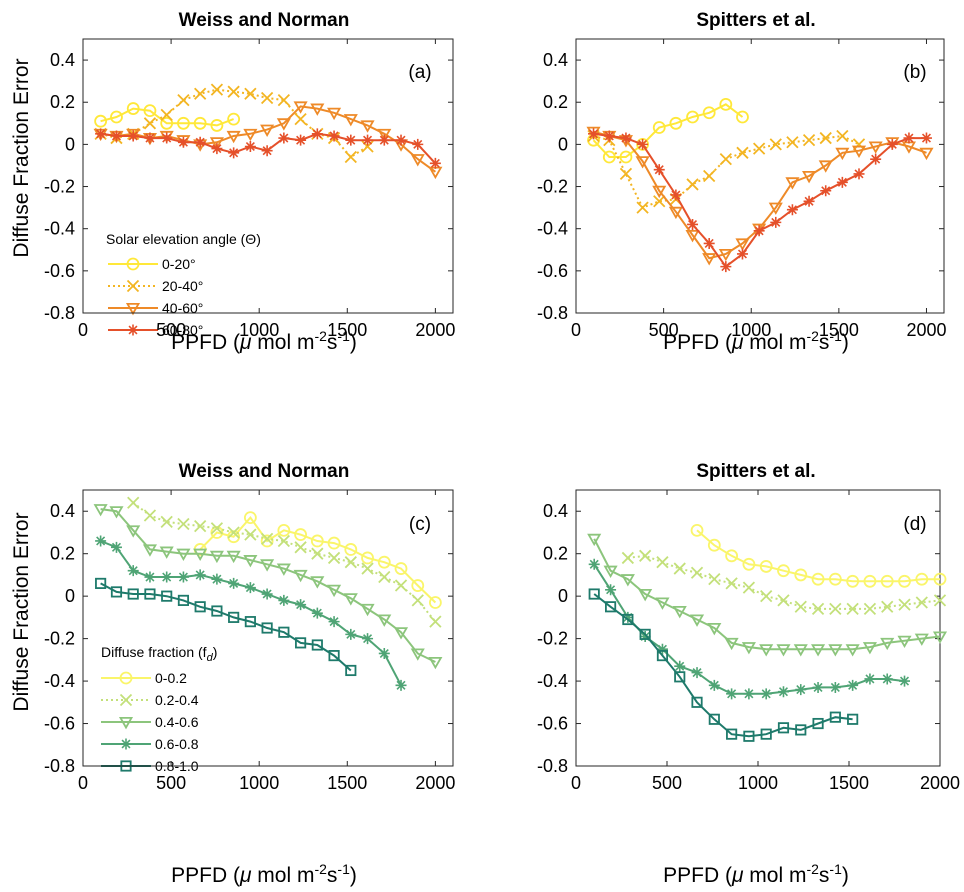  I want to click on x-tick-label: 1000, so click(758, 783).